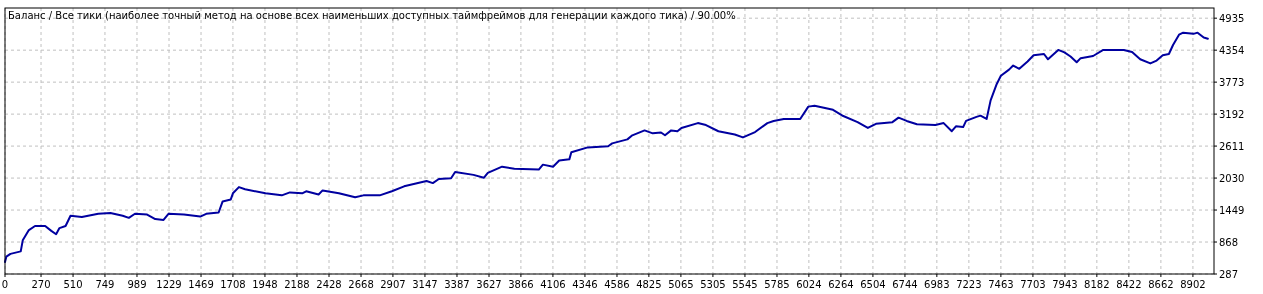 The width and height of the screenshot is (1263, 294). What do you see at coordinates (1033, 284) in the screenshot?
I see `x-tick-label: 7703` at bounding box center [1033, 284].